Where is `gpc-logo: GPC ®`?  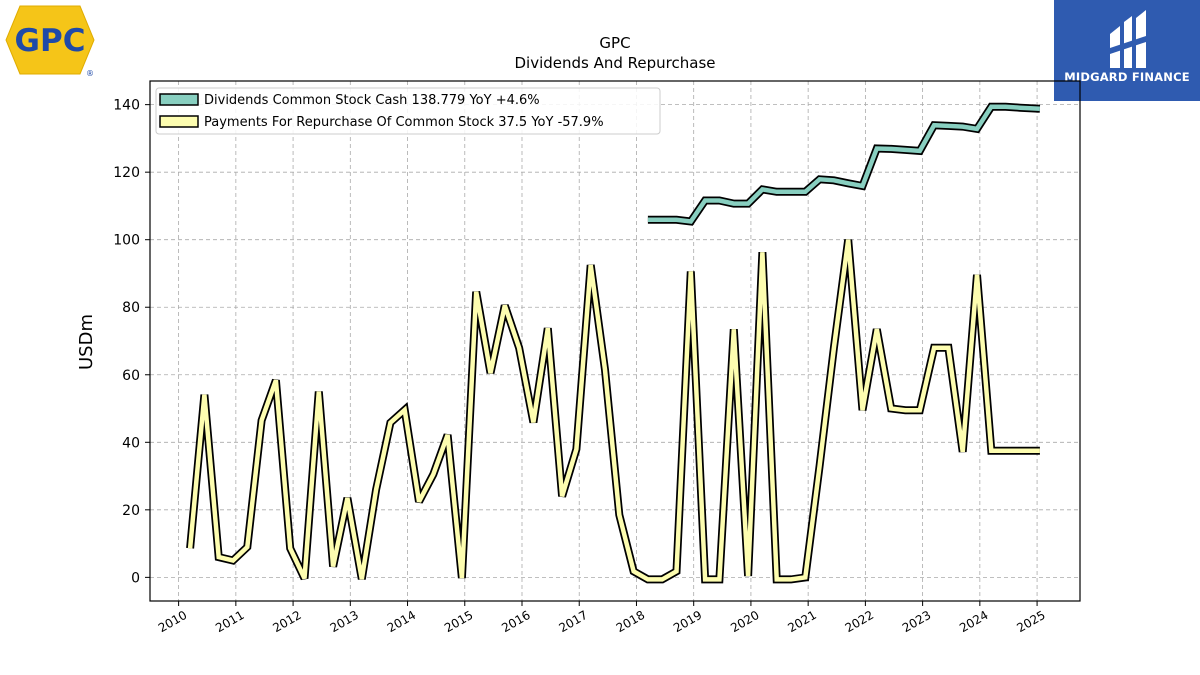
gpc-logo: GPC ® is located at coordinates (50, 41).